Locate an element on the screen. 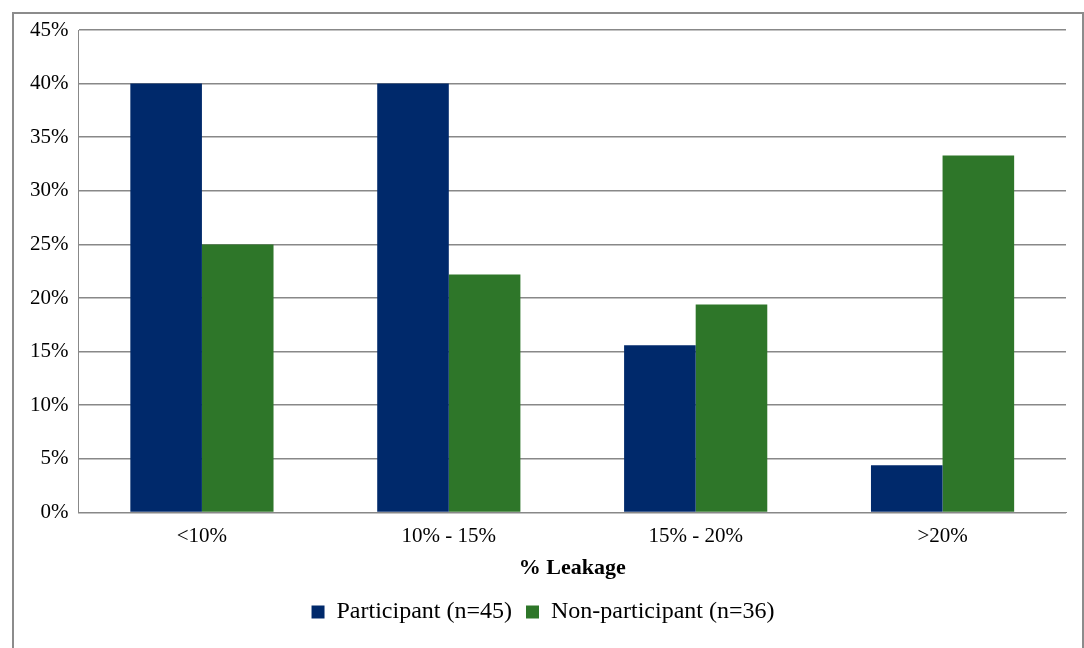 Image resolution: width=1084 pixels, height=648 pixels. y-tick-label: 35% is located at coordinates (49, 135).